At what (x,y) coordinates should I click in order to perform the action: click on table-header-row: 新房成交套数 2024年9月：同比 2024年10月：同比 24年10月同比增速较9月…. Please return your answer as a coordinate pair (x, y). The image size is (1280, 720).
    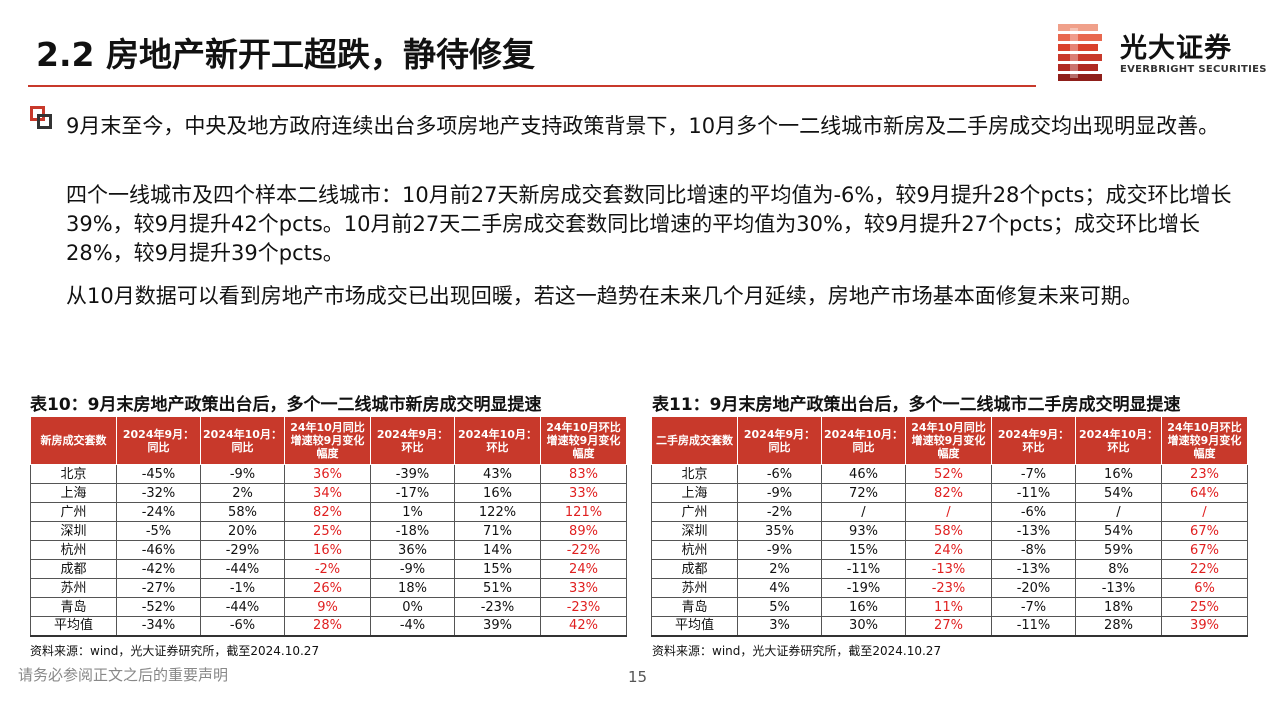
    Looking at the image, I should click on (328, 440).